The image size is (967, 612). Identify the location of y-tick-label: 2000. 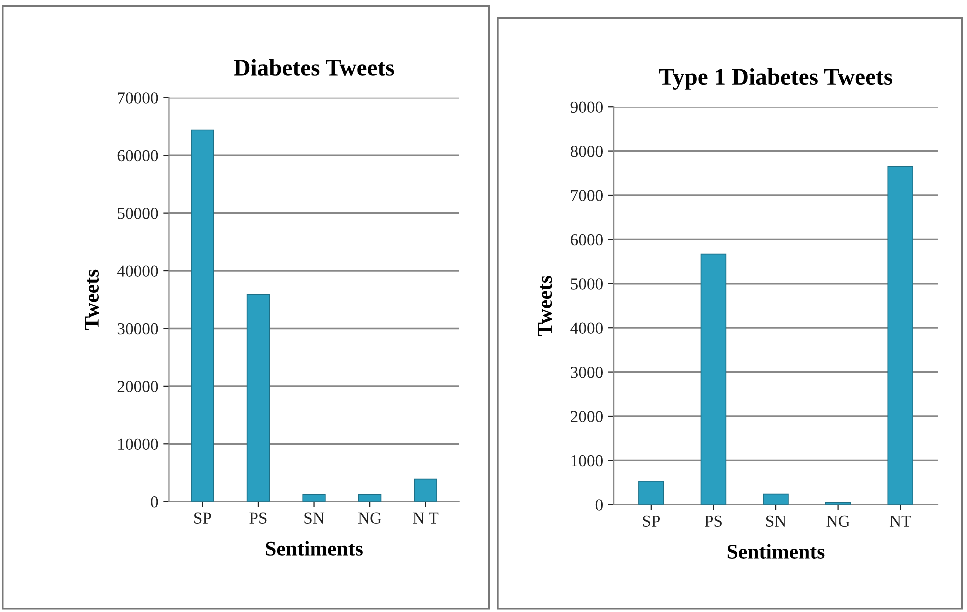
(587, 416).